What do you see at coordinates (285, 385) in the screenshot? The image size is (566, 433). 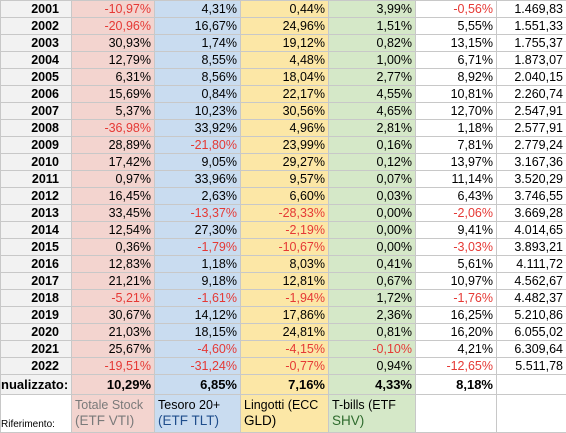 I see `annualized-value: 7,16%` at bounding box center [285, 385].